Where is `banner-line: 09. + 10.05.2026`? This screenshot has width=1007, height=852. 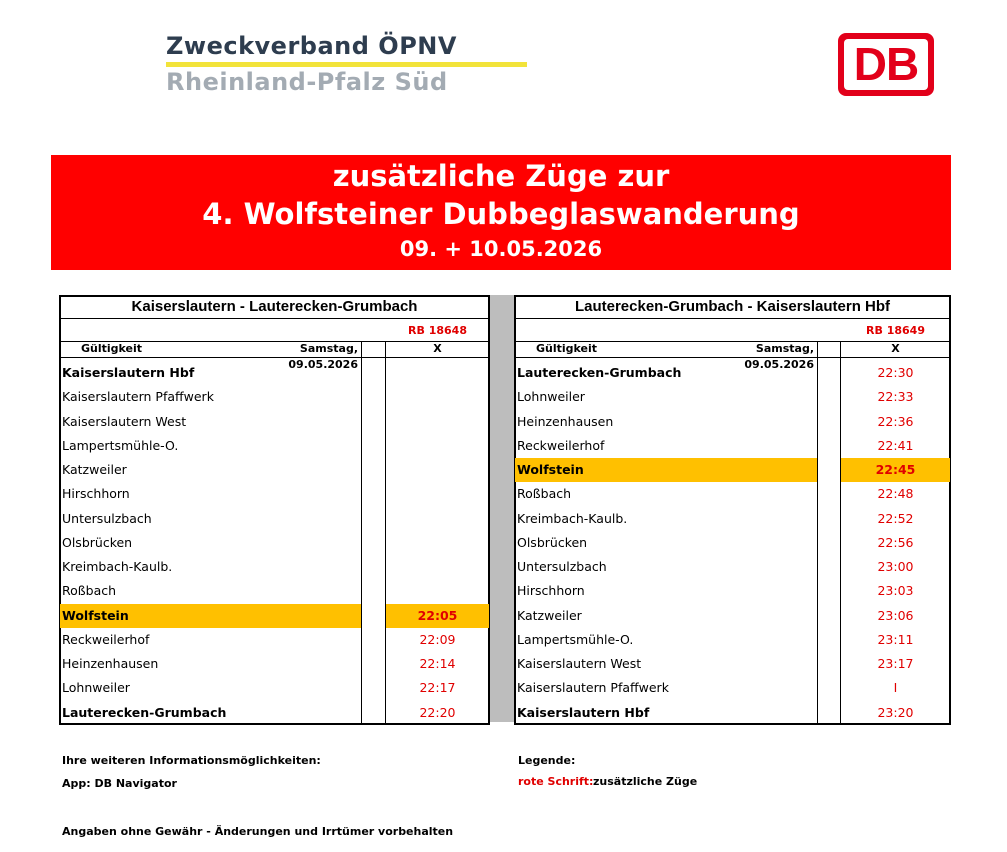 banner-line: 09. + 10.05.2026 is located at coordinates (501, 249).